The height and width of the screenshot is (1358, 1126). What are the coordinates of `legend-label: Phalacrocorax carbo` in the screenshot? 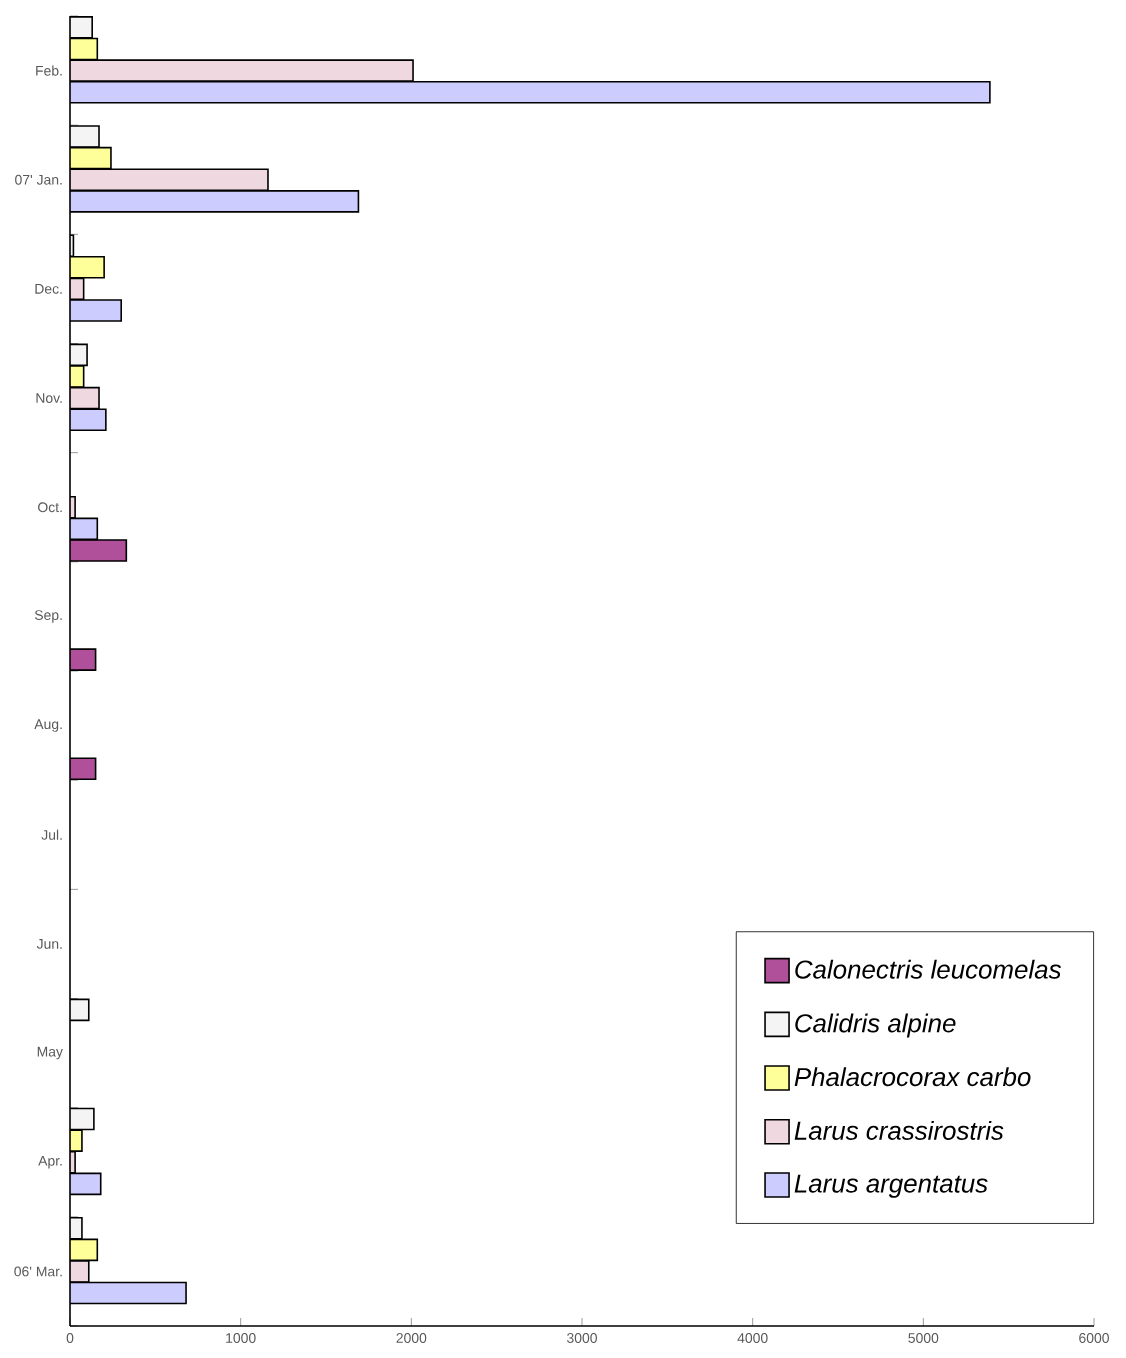 It's located at (912, 1077).